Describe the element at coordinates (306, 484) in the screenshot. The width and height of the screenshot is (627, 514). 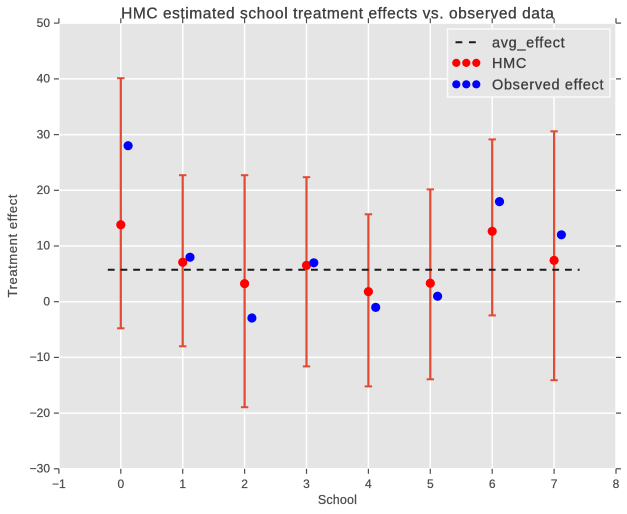
I see `svg-text: 3` at that location.